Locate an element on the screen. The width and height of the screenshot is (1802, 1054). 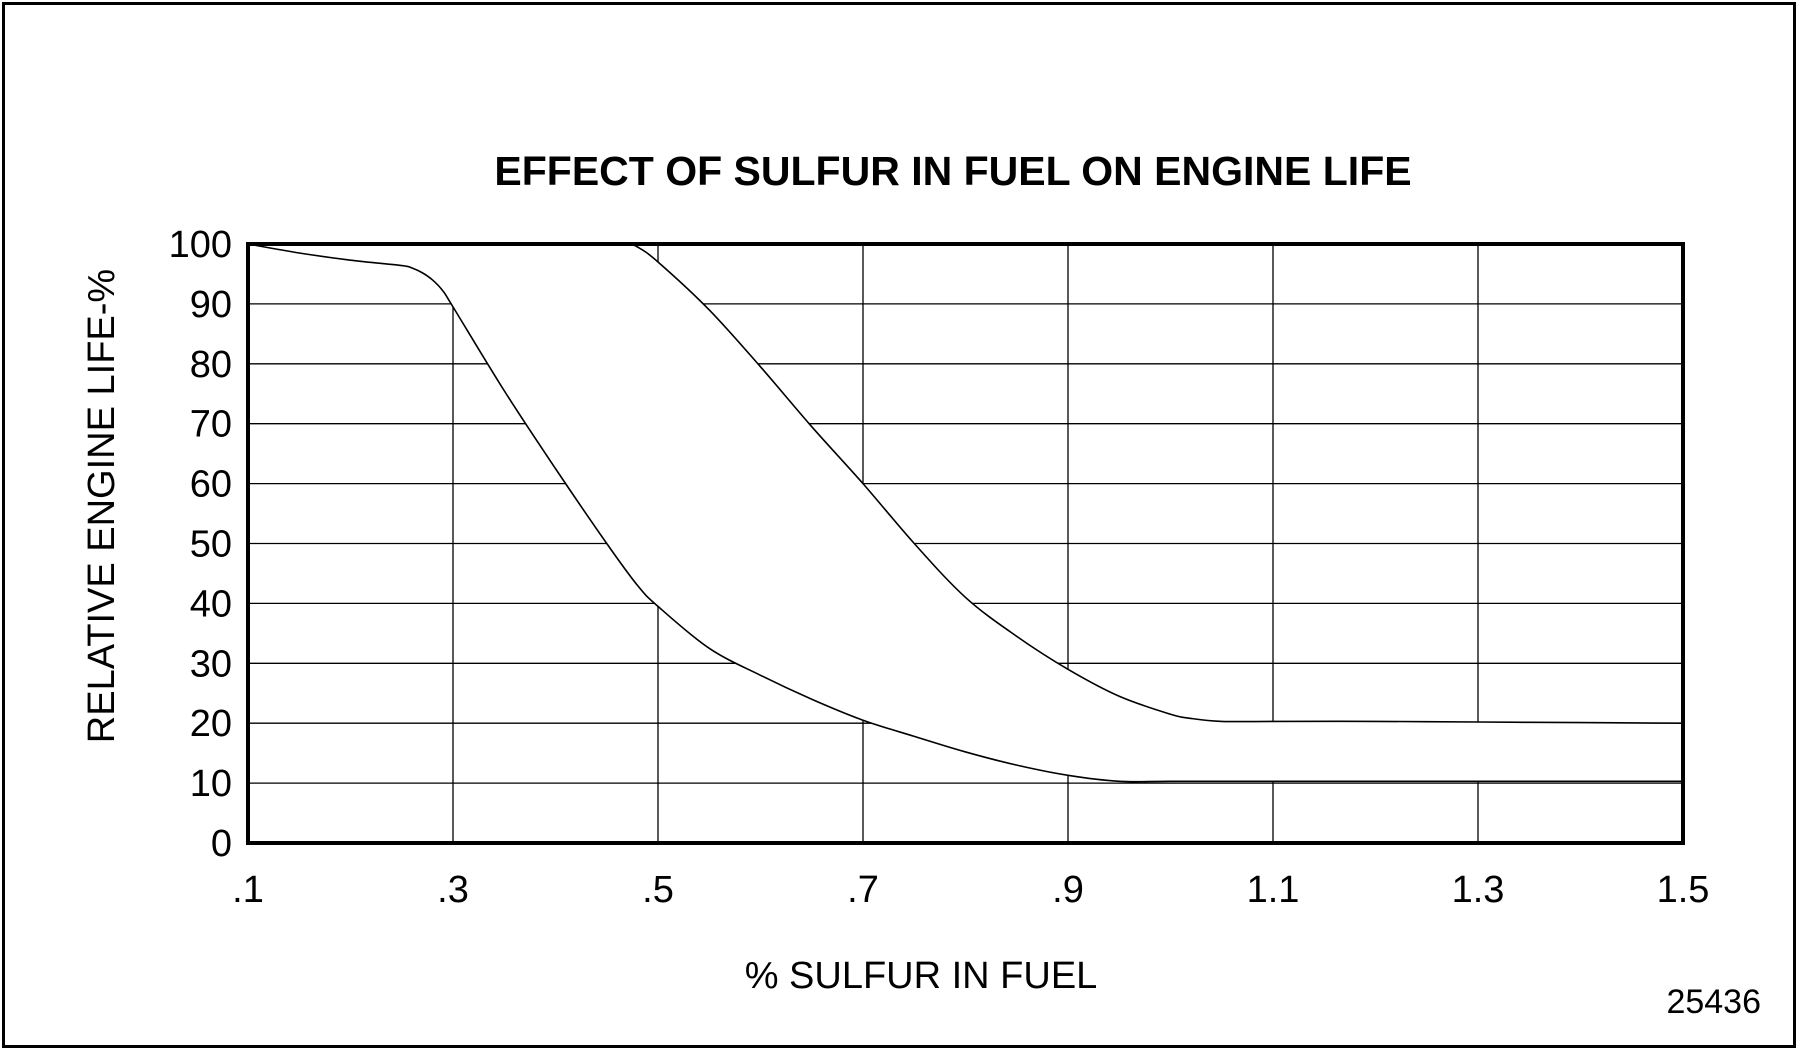
x-tick-label: .3 is located at coordinates (453, 890).